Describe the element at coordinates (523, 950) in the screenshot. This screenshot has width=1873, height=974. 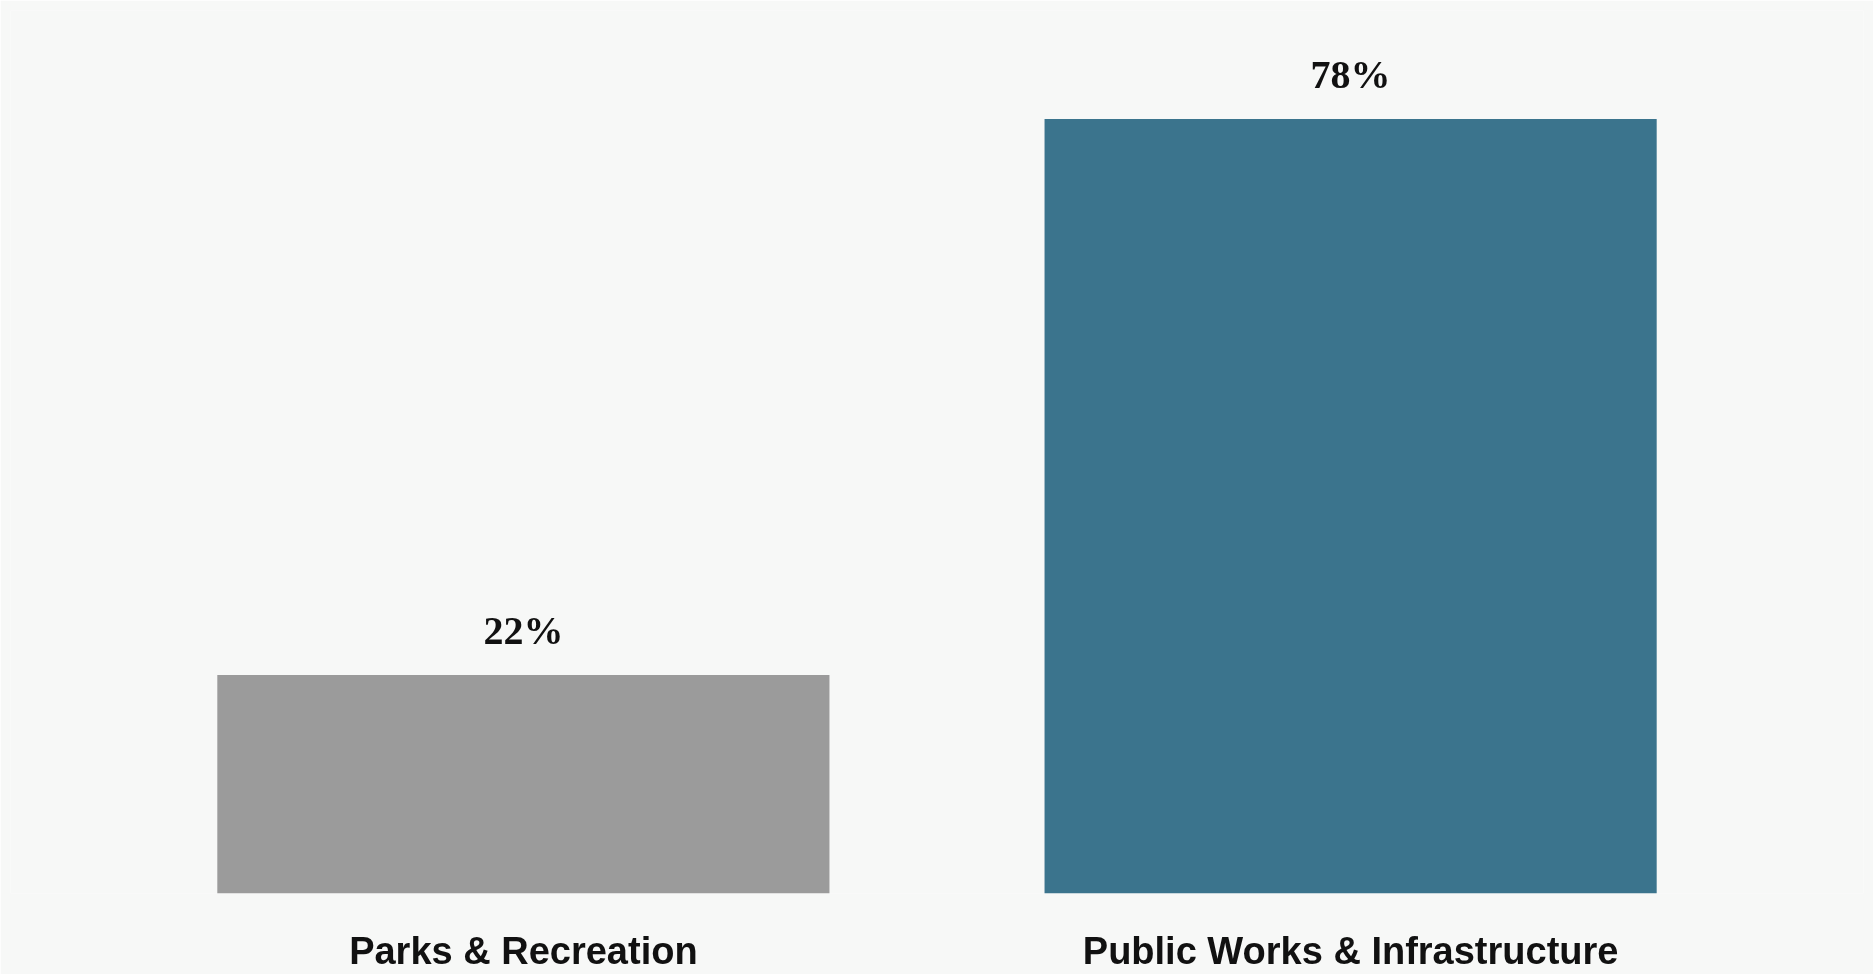
I see `x-tick-label: Parks & Recreation` at that location.